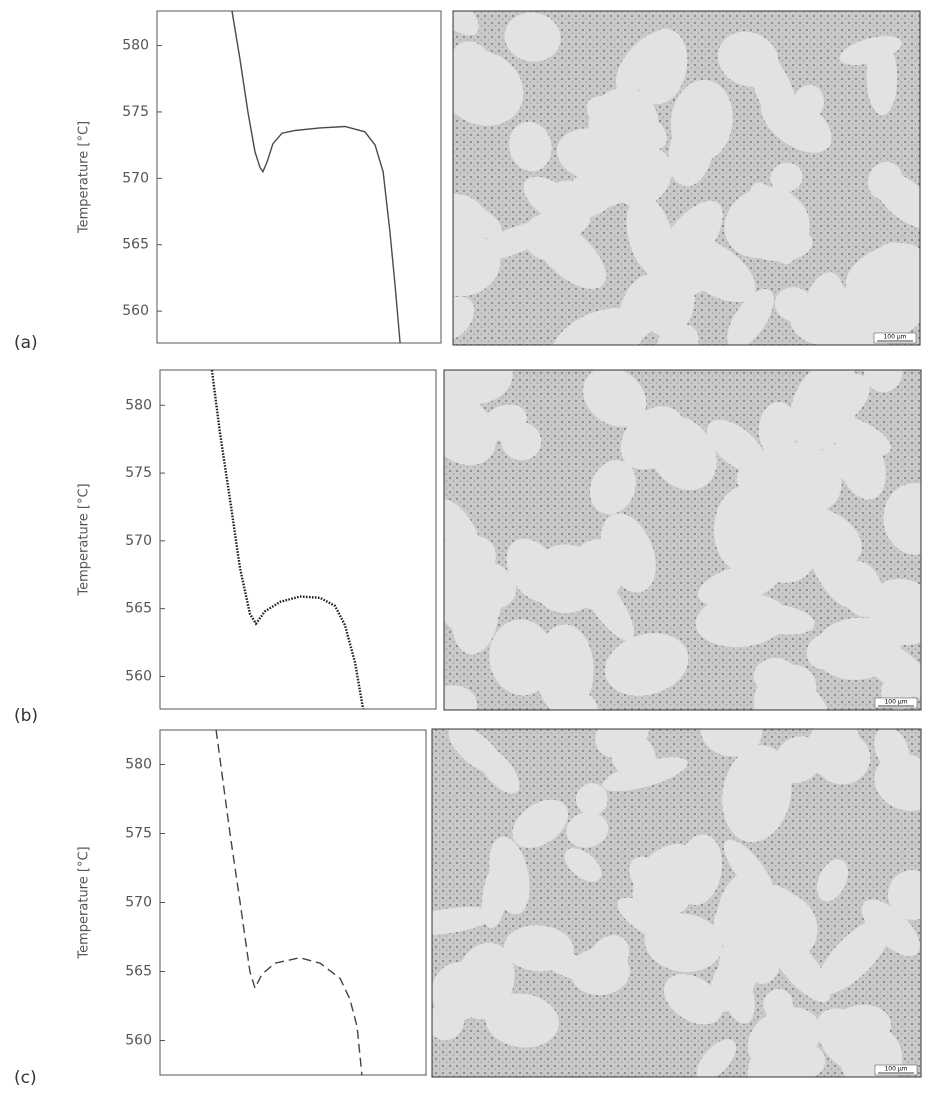  Describe the element at coordinates (26, 716) in the screenshot. I see `panel-label: (b)` at that location.